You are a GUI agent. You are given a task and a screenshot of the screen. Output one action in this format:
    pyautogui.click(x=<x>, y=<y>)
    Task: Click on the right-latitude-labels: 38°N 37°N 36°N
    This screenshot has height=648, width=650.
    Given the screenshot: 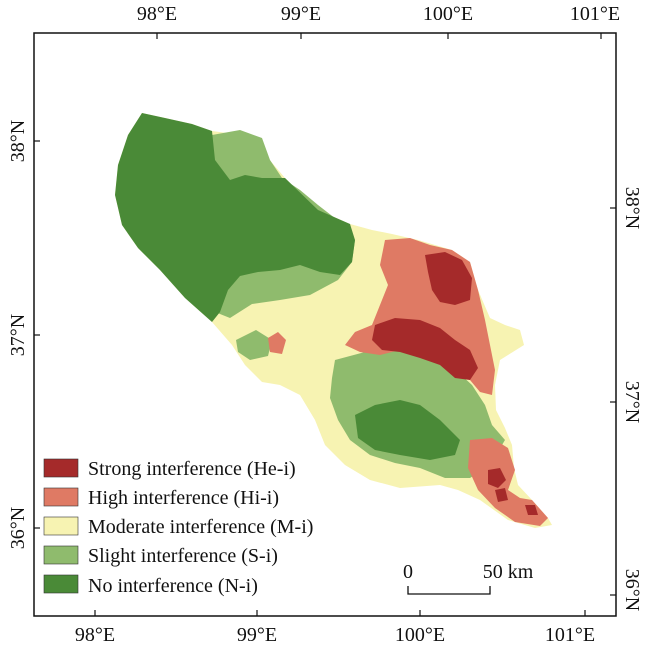 What is the action you would take?
    pyautogui.click(x=632, y=399)
    